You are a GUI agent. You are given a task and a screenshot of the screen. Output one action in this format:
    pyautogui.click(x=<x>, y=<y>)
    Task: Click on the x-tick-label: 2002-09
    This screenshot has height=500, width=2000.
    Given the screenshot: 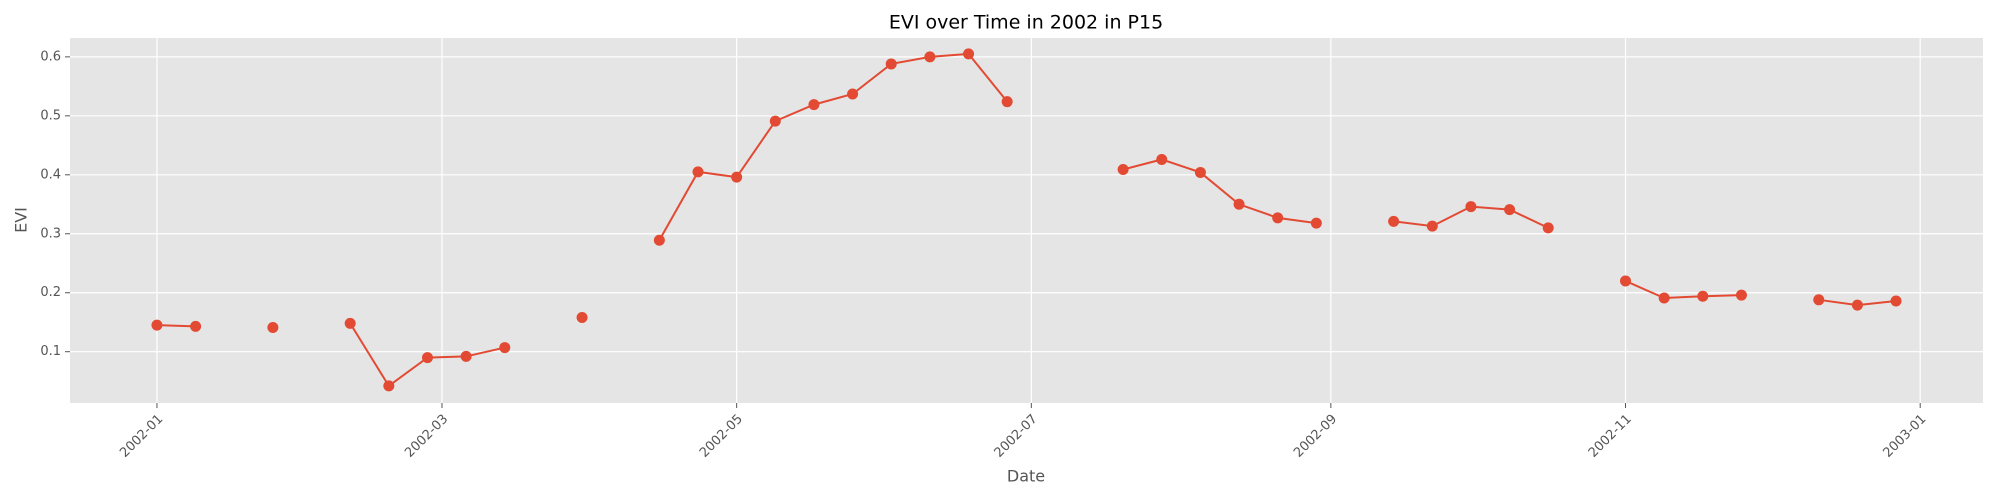 What is the action you would take?
    pyautogui.click(x=1315, y=436)
    